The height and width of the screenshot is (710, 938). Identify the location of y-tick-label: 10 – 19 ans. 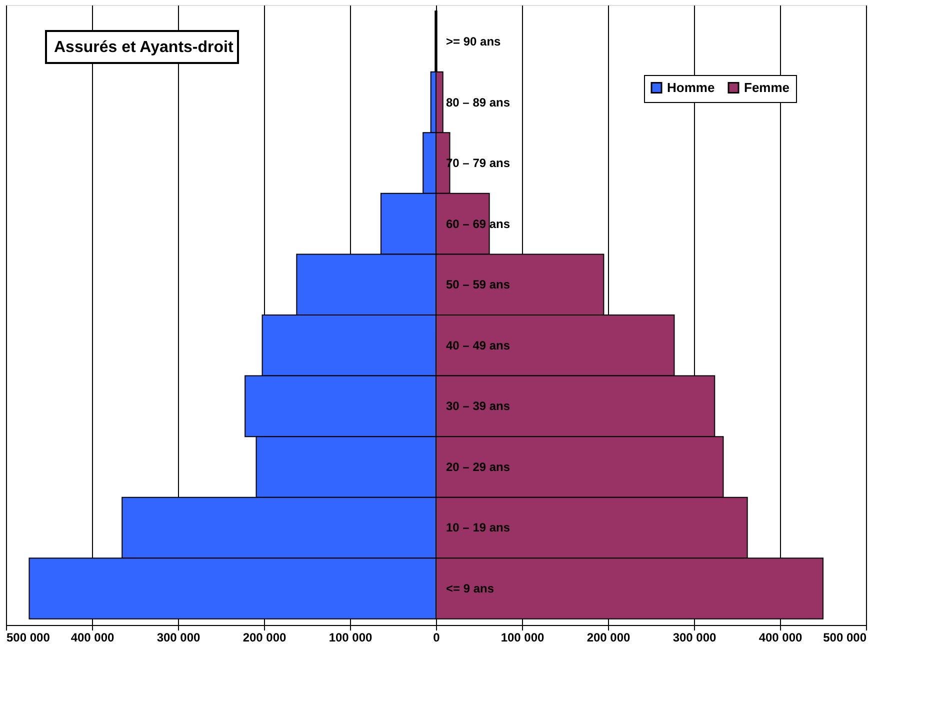
(478, 527).